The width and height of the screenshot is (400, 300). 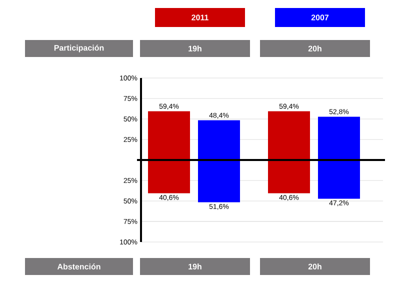 What do you see at coordinates (79, 48) in the screenshot?
I see `x-axis-title: Participación` at bounding box center [79, 48].